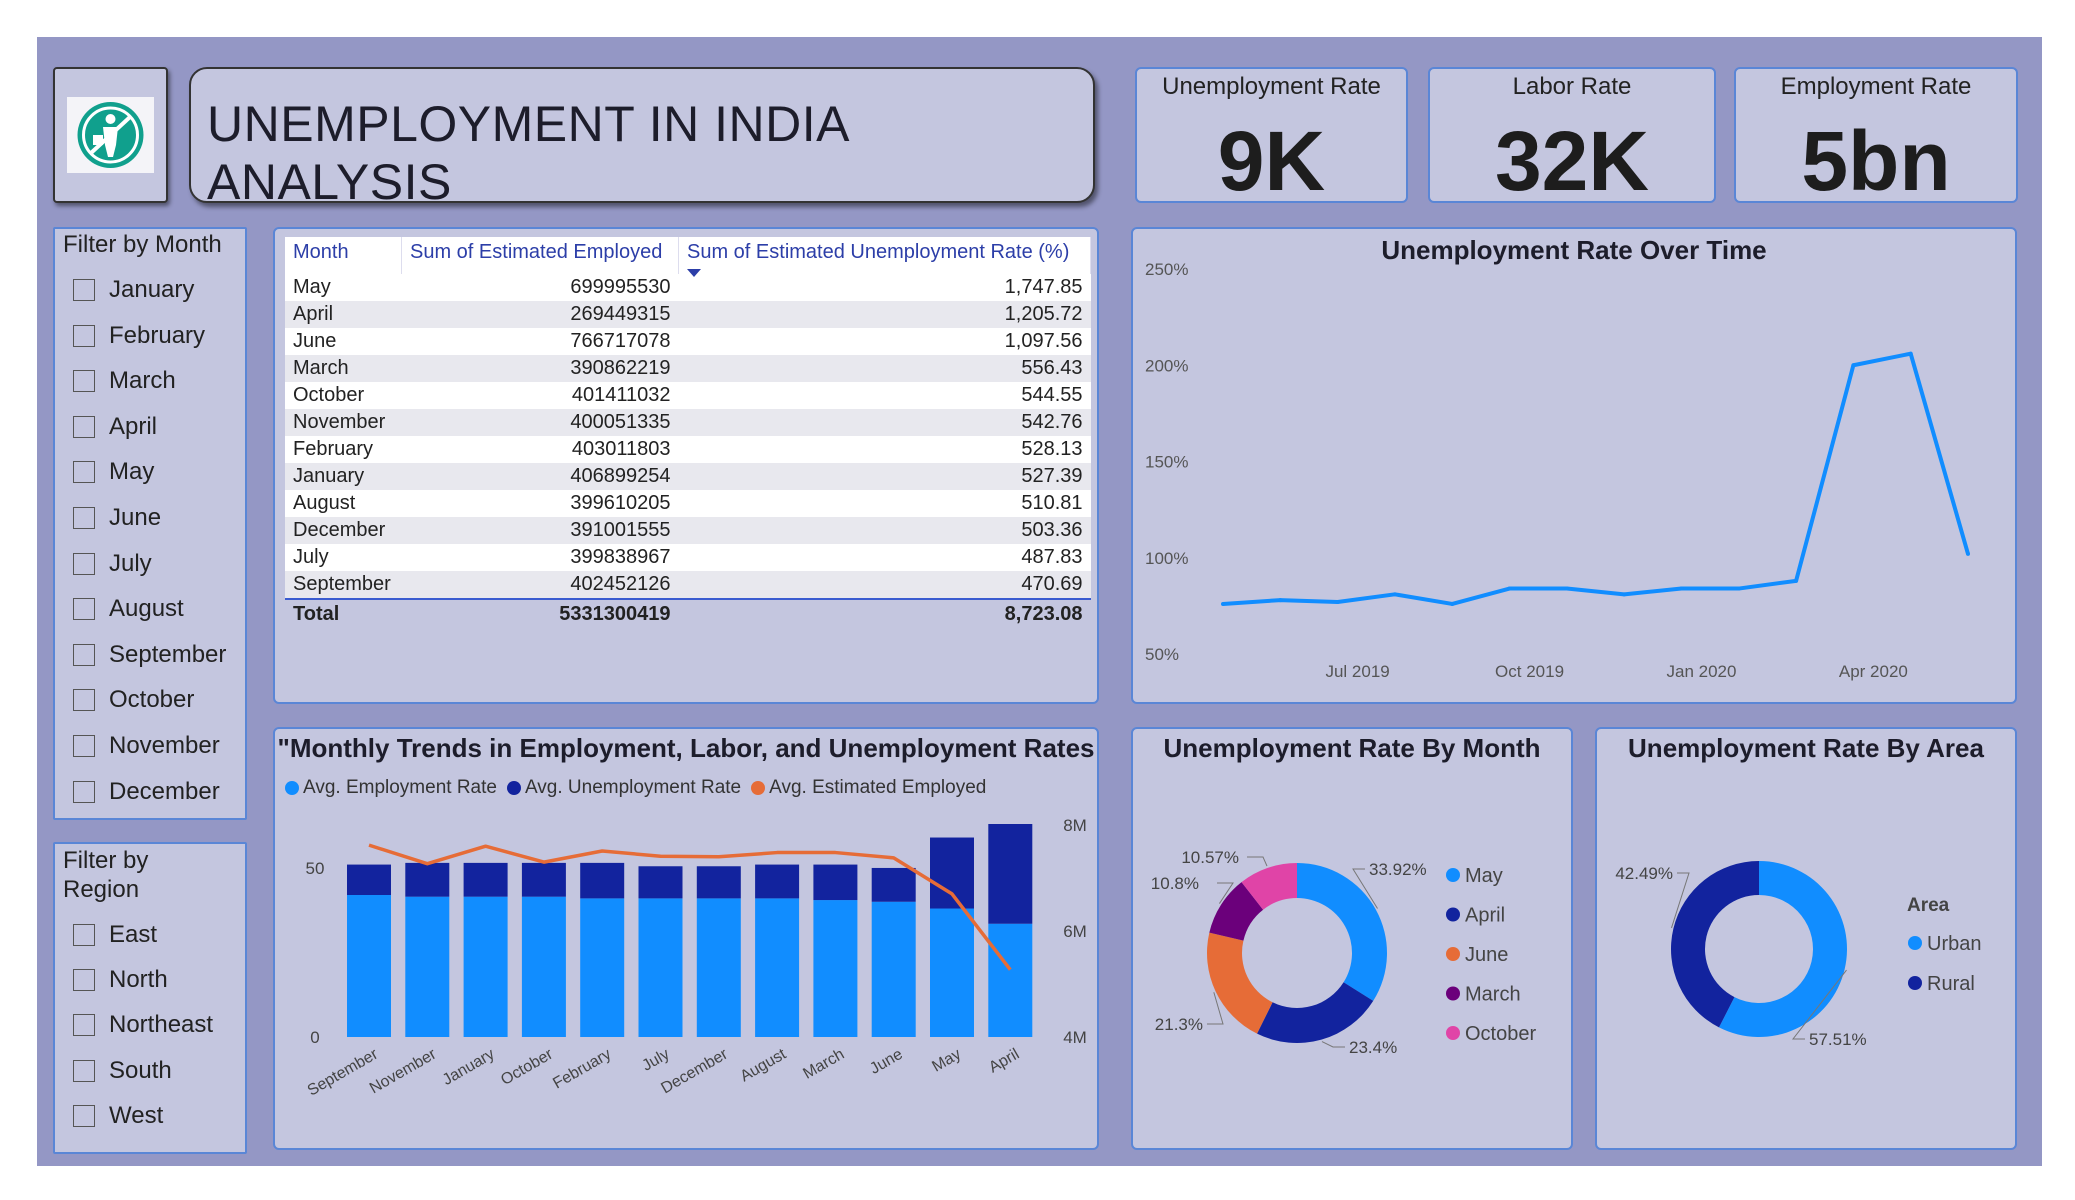 The width and height of the screenshot is (2075, 1200). Describe the element at coordinates (113, 472) in the screenshot. I see `month-filter-option: May` at that location.